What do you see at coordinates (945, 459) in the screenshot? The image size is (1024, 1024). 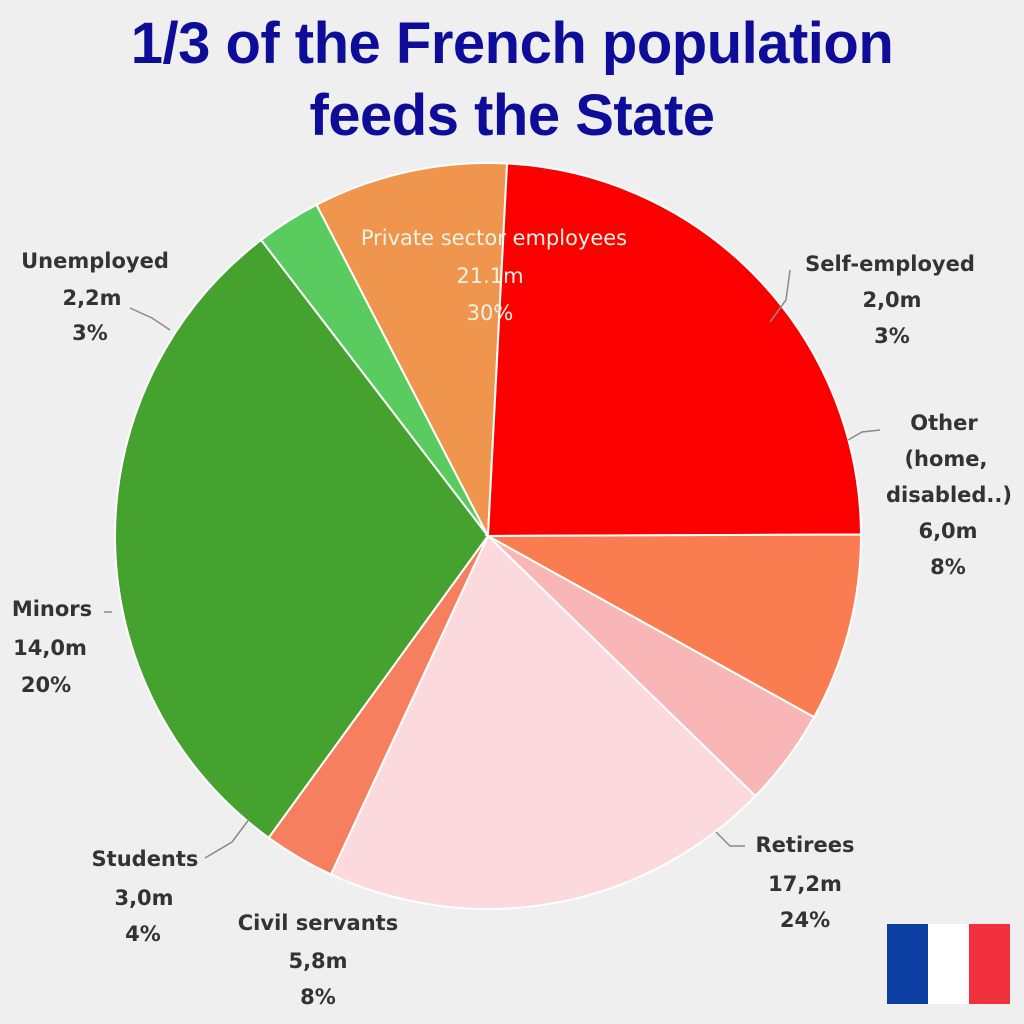 I see `label-other-line2: (home,` at bounding box center [945, 459].